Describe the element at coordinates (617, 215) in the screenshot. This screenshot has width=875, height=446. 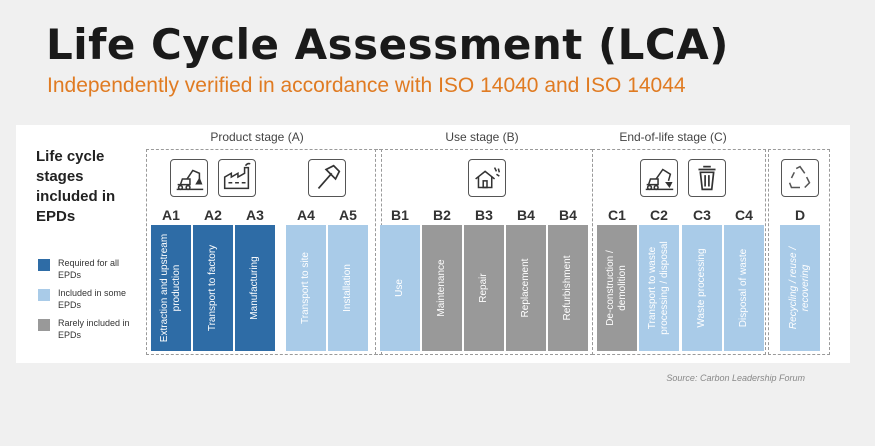
I see `module-code-c1: C1` at that location.